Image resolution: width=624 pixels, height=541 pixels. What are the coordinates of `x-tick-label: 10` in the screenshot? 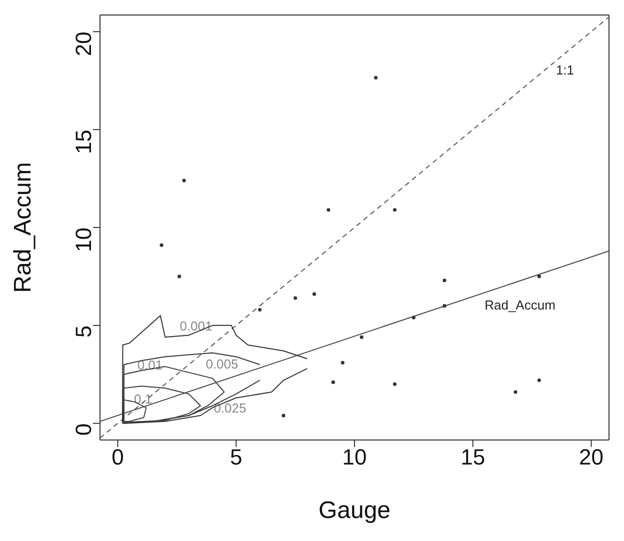 It's located at (354, 457).